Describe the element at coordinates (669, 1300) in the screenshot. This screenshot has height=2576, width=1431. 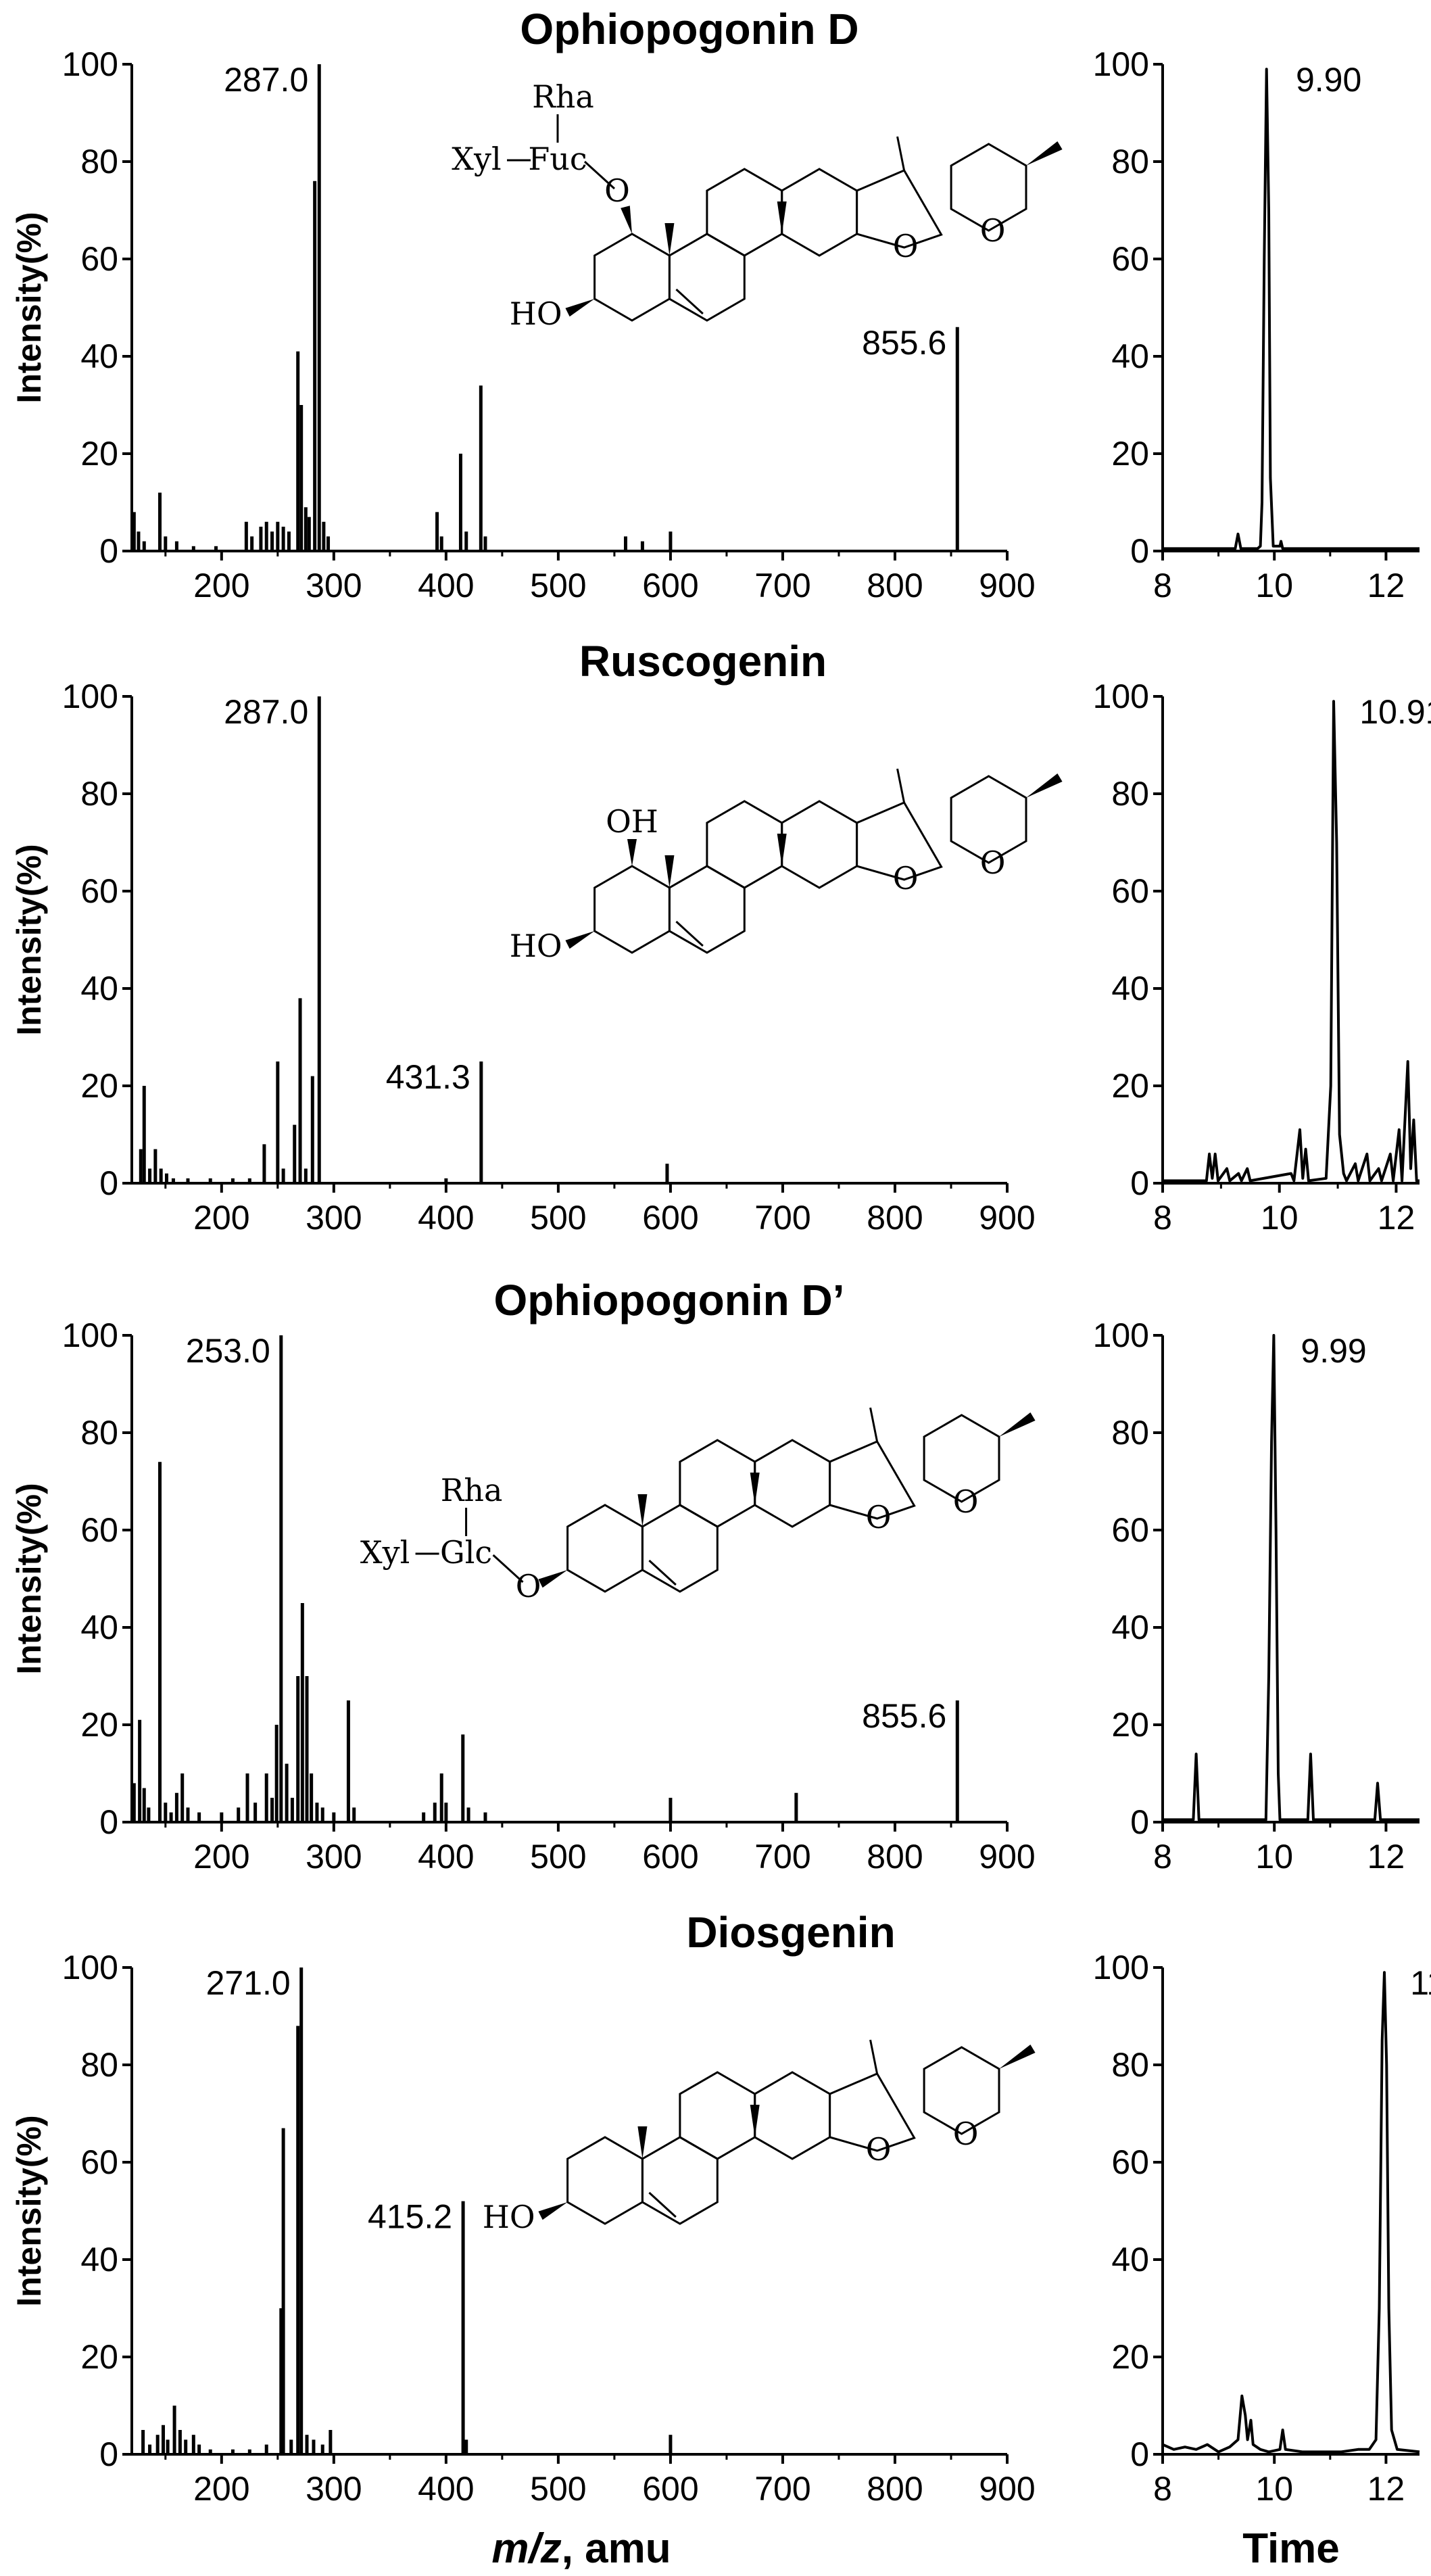
I see `panel-title: Ophiopogonin D’` at that location.